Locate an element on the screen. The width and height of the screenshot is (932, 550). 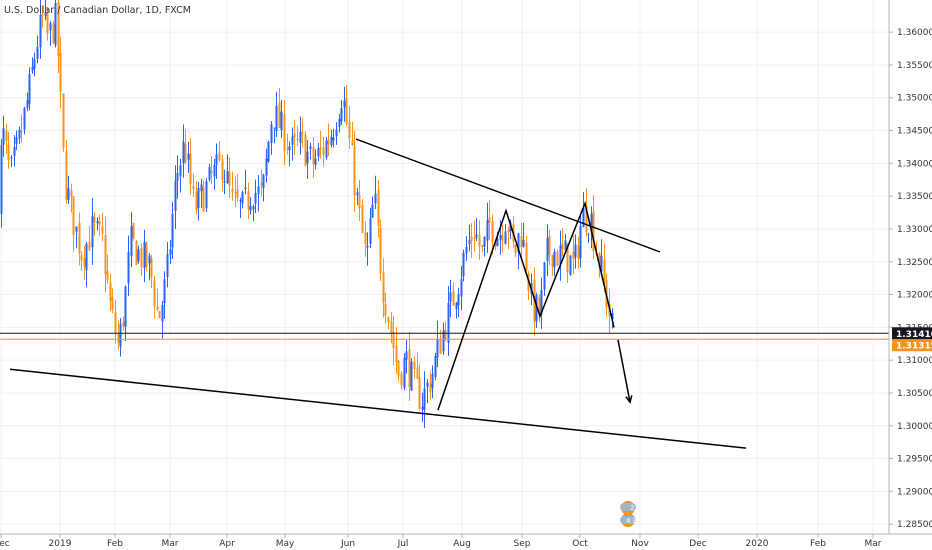
x-tick-label: May is located at coordinates (285, 544).